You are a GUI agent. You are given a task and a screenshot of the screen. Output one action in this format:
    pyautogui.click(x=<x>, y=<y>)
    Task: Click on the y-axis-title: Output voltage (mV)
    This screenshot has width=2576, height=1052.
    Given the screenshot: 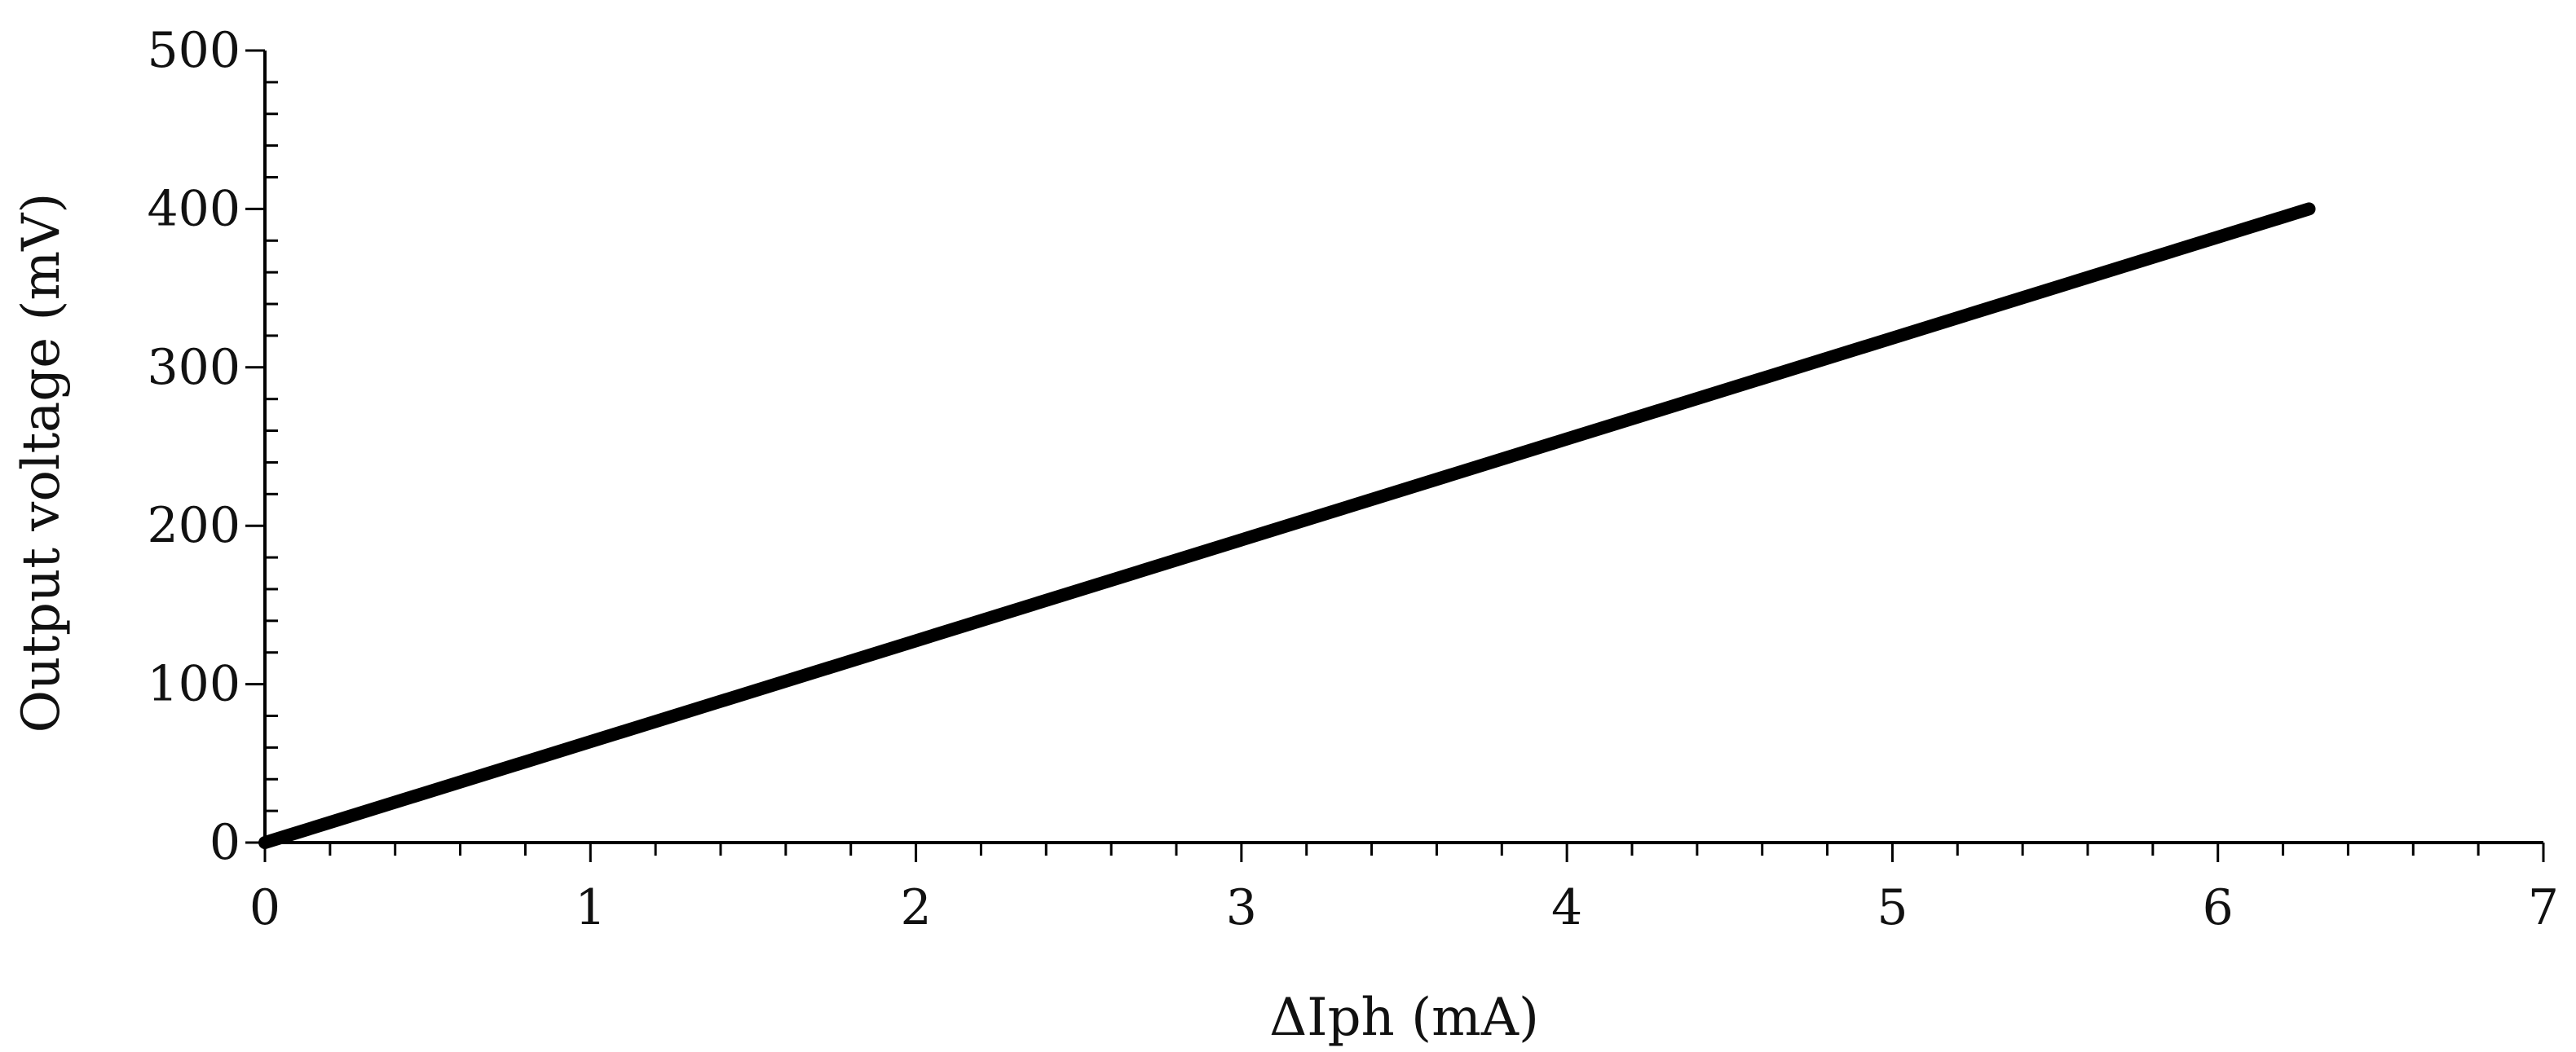 What is the action you would take?
    pyautogui.click(x=41, y=463)
    